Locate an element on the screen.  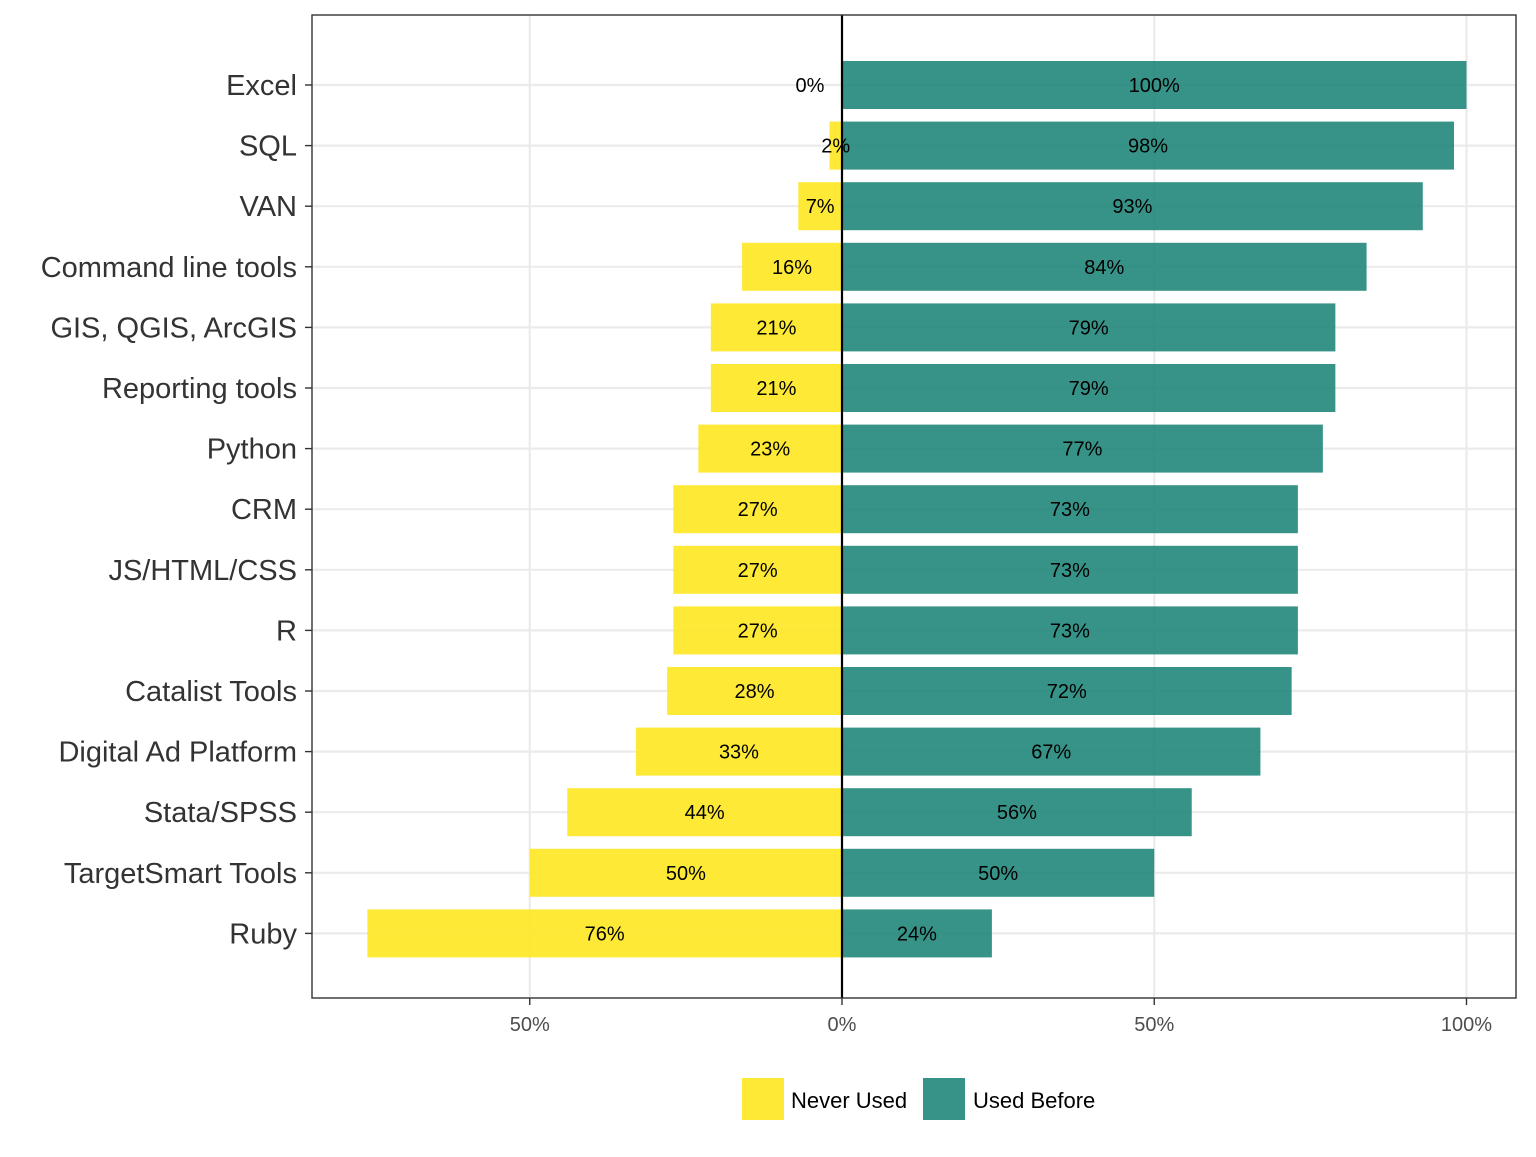
used-before-value-label: 50% is located at coordinates (998, 874).